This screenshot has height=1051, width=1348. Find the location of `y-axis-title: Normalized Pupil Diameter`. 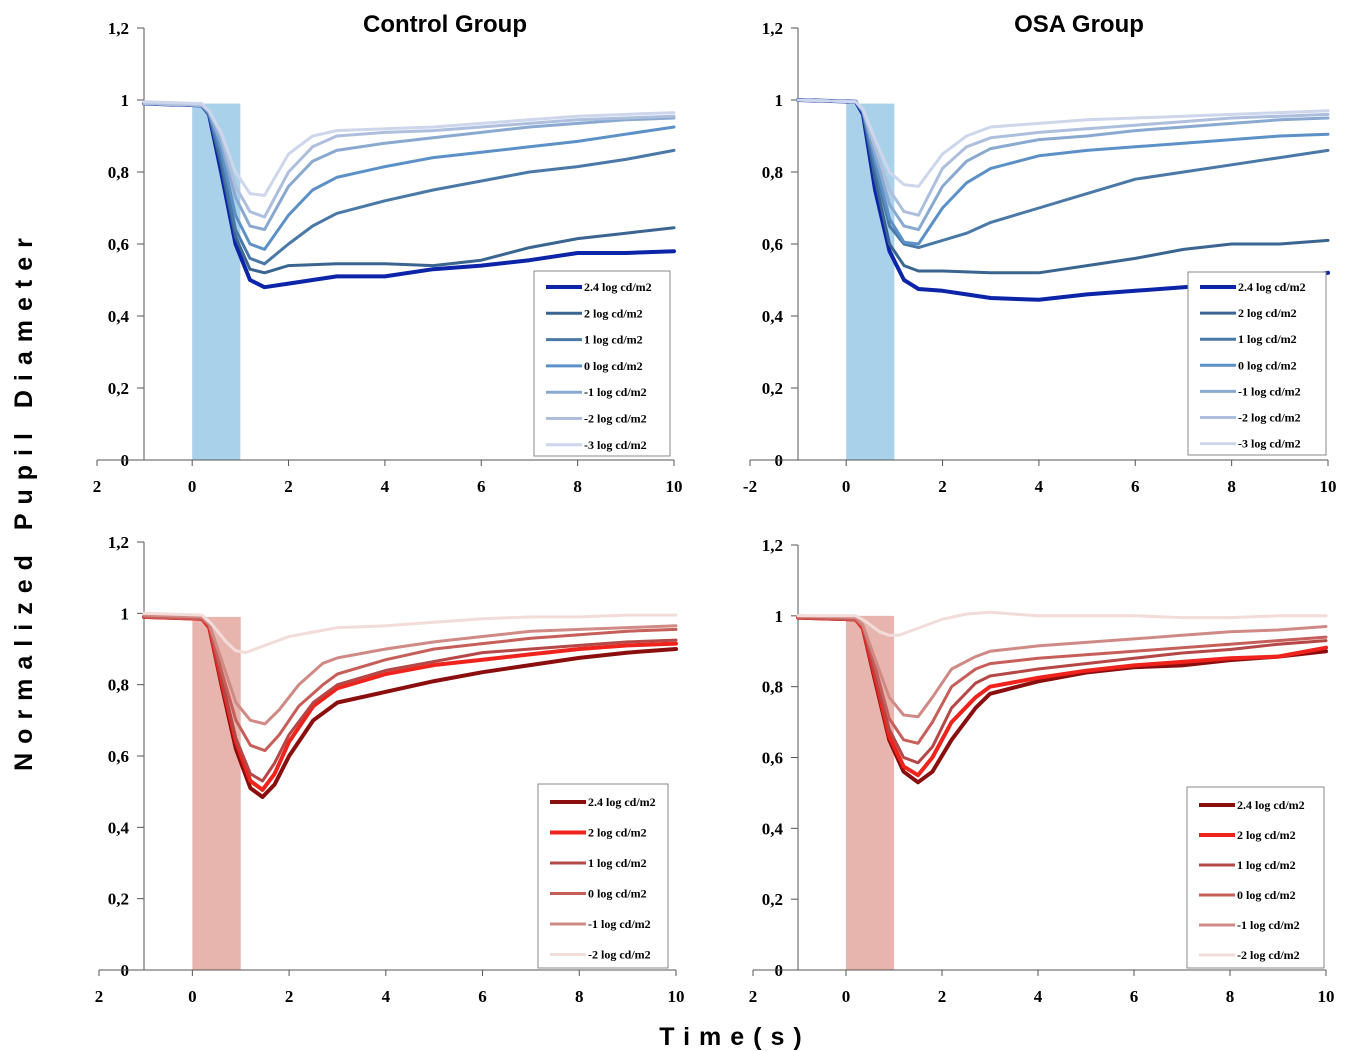

y-axis-title: Normalized Pupil Diameter is located at coordinates (24, 500).